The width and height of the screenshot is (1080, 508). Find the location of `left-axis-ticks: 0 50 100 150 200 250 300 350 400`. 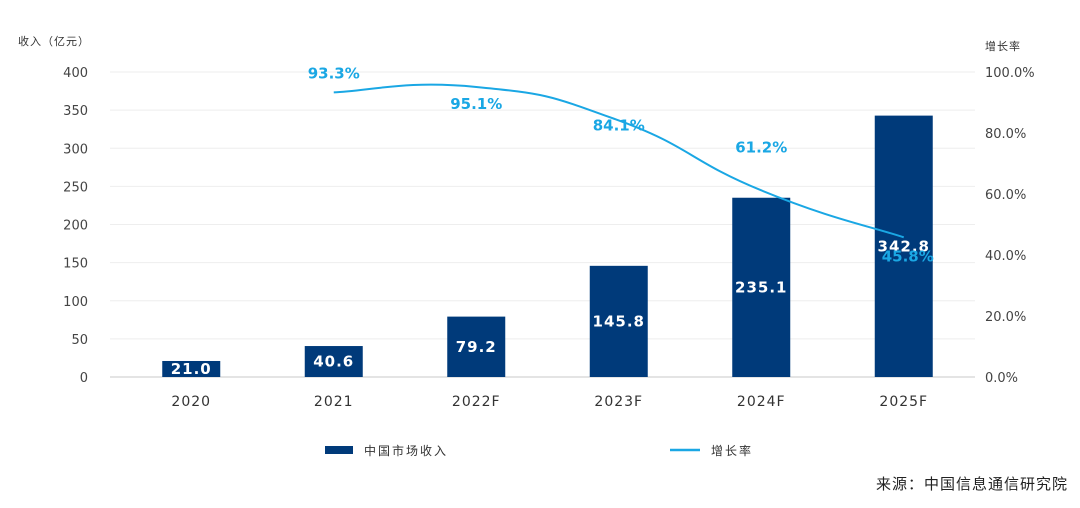

left-axis-ticks: 0 50 100 150 200 250 300 350 400 is located at coordinates (75, 226).